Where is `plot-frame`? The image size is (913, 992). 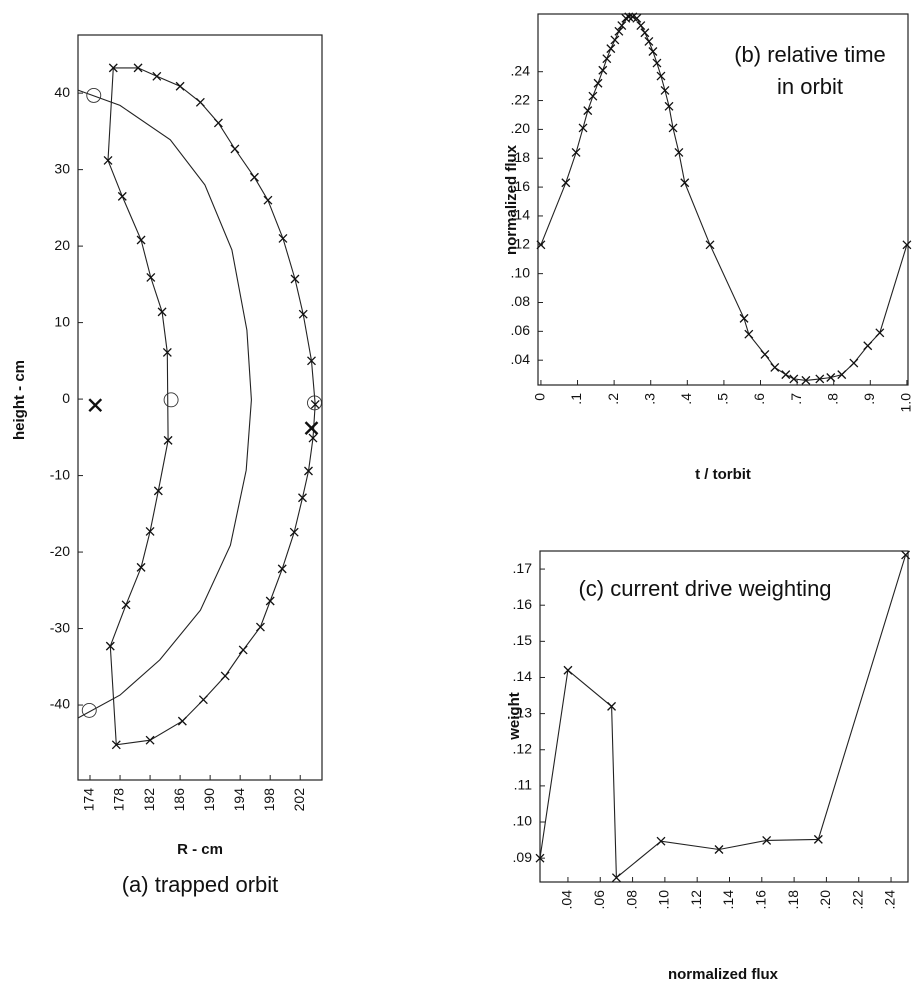
plot-frame is located at coordinates (724, 716).